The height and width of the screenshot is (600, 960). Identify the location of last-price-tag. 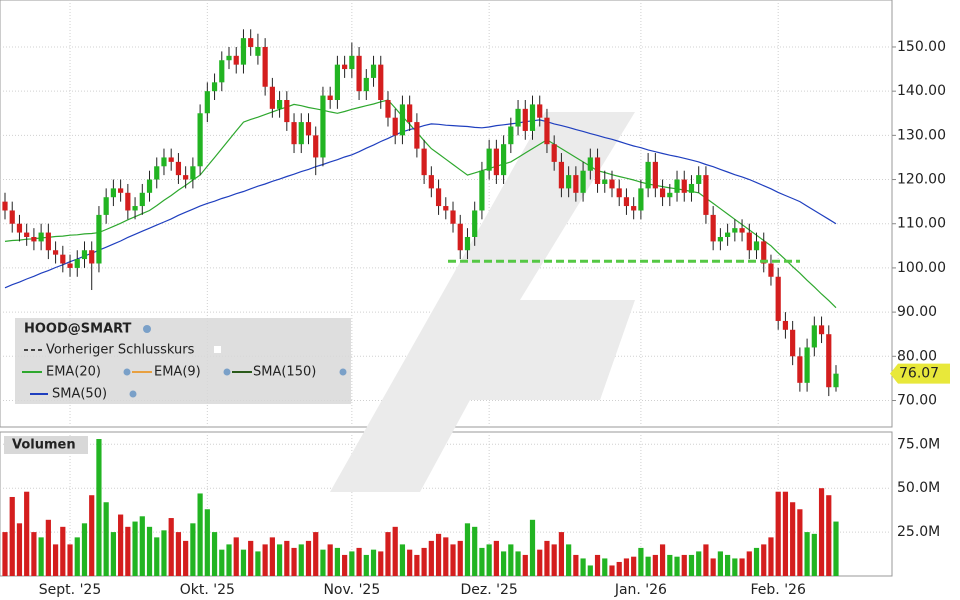
(920, 373).